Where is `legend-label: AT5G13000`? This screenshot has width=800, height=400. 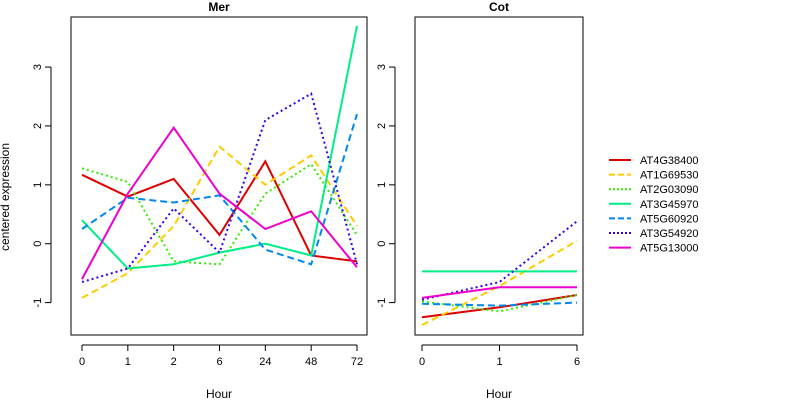
legend-label: AT5G13000 is located at coordinates (669, 249).